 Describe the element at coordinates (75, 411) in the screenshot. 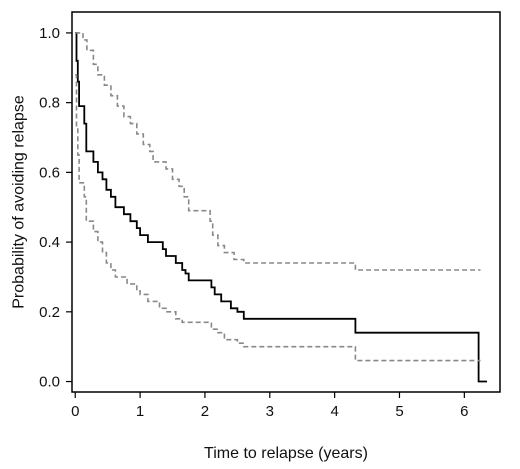

I see `x-tick-label: 0` at that location.